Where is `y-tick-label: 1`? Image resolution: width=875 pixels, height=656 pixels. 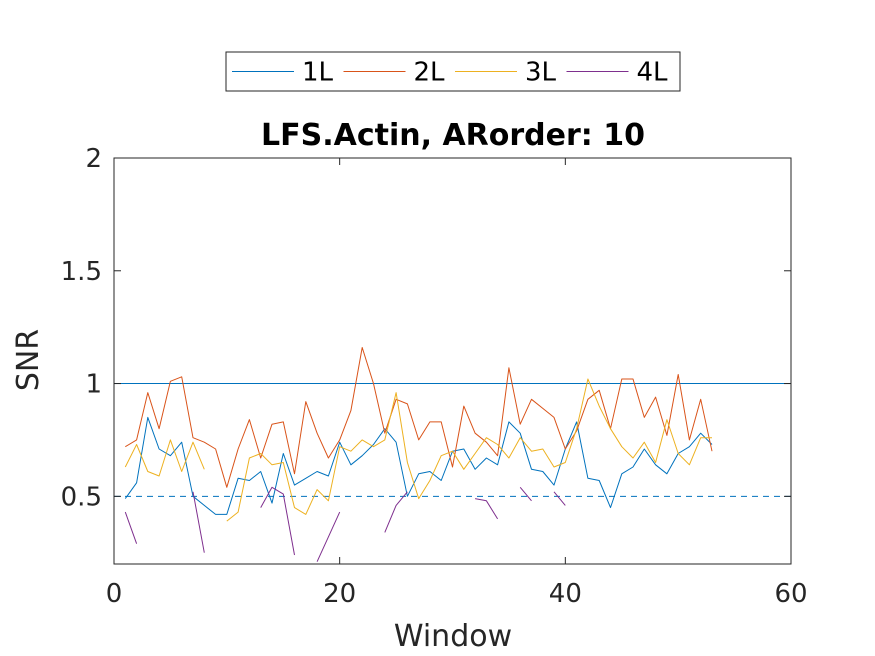 y-tick-label: 1 is located at coordinates (93, 385).